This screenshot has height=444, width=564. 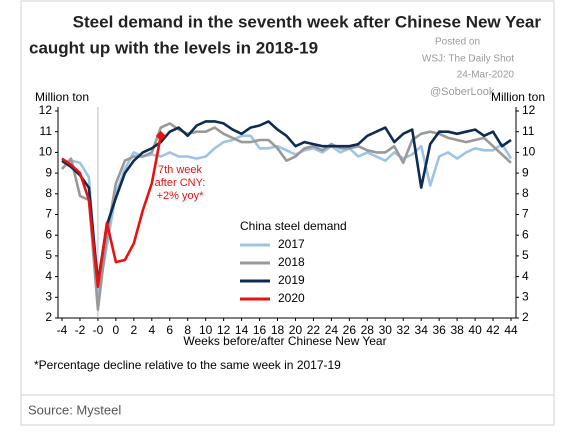 What do you see at coordinates (48, 193) in the screenshot?
I see `y-tick-label: 8` at bounding box center [48, 193].